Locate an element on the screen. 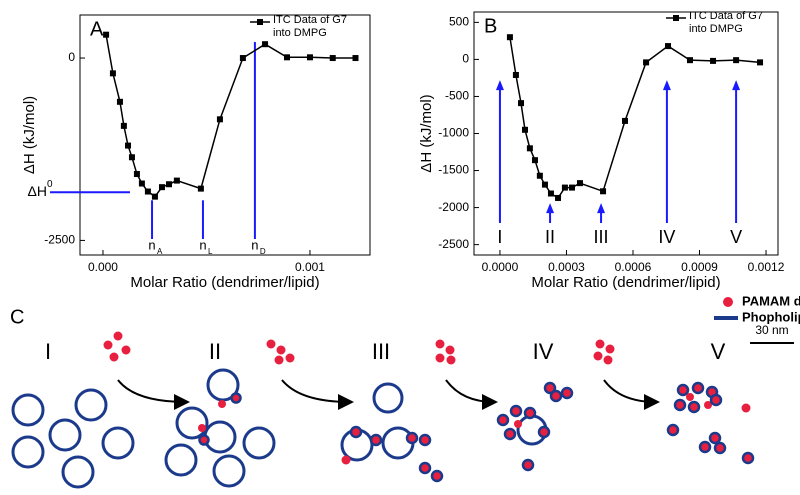 This screenshot has height=495, width=800. stage-label: V is located at coordinates (718, 351).